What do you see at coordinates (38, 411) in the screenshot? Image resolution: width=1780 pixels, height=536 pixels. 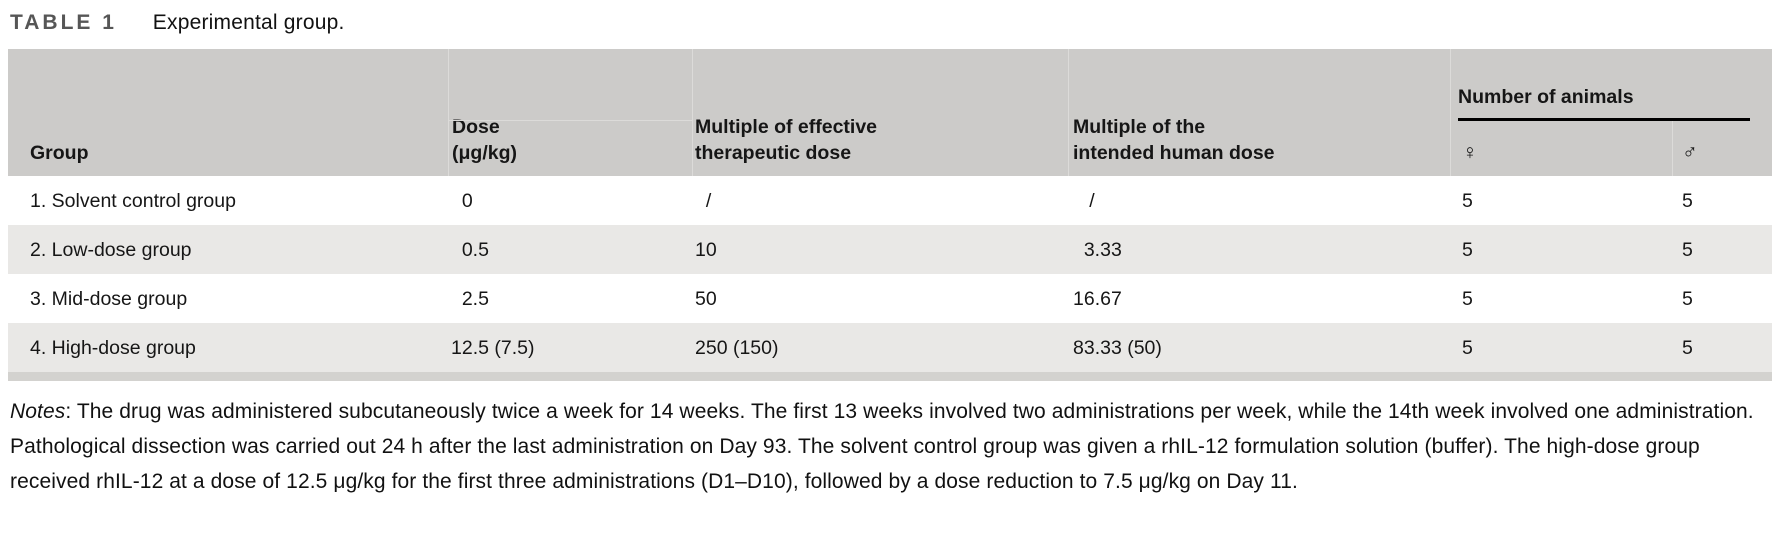 I see `notes-label: Notes` at bounding box center [38, 411].